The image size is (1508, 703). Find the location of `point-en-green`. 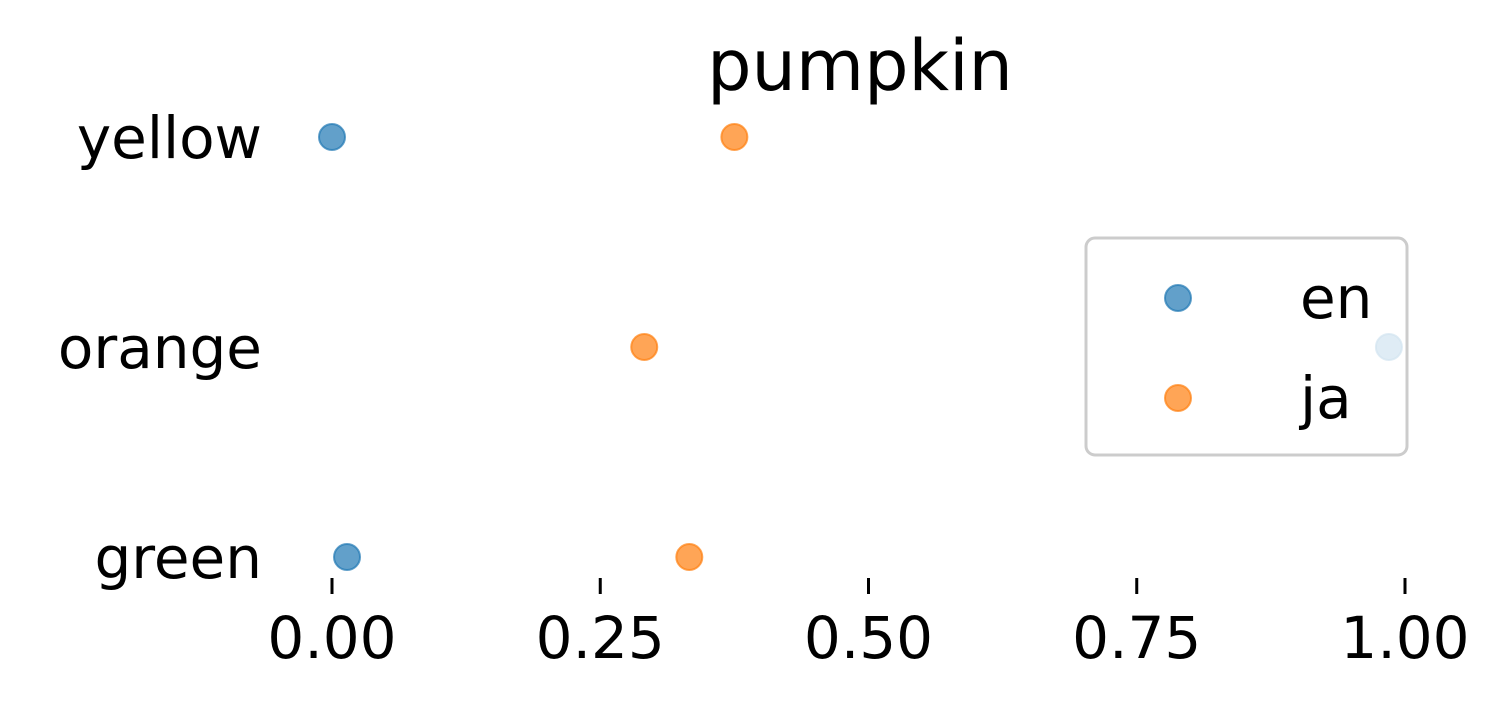

point-en-green is located at coordinates (347, 557).